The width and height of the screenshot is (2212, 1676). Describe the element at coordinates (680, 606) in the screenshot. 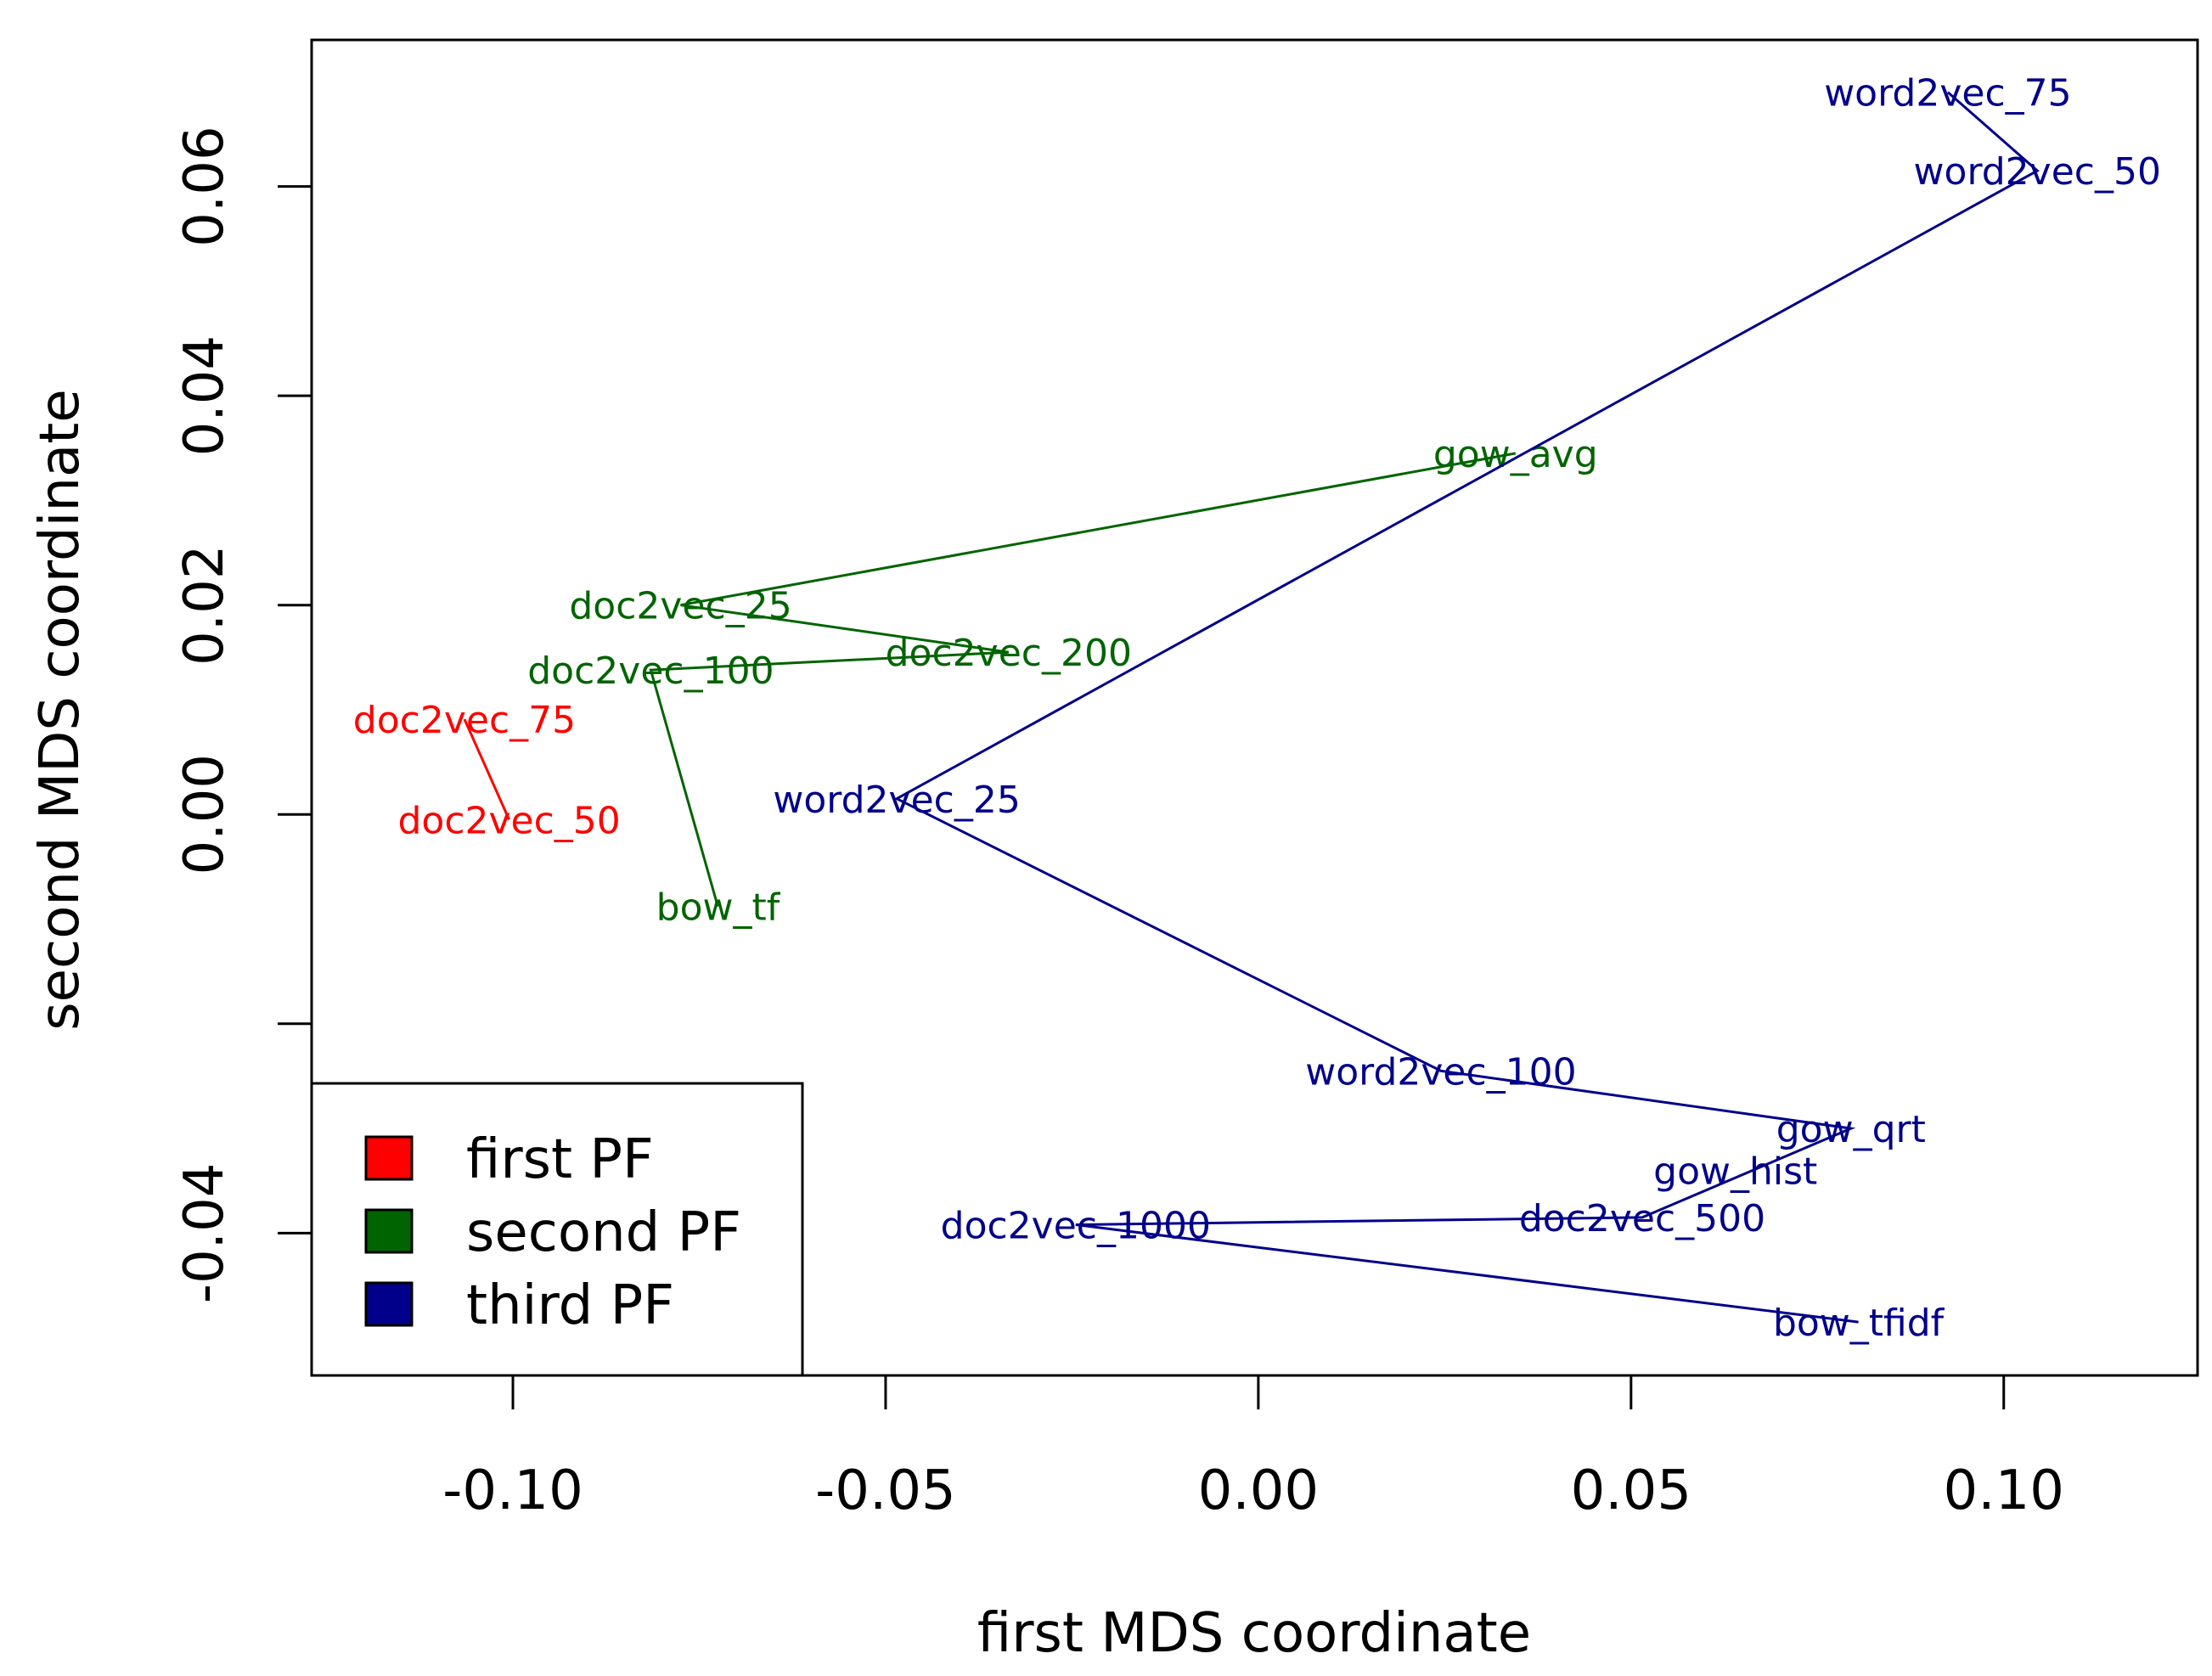

I see `point-label-doc2vec-25: doc2vec_25` at that location.